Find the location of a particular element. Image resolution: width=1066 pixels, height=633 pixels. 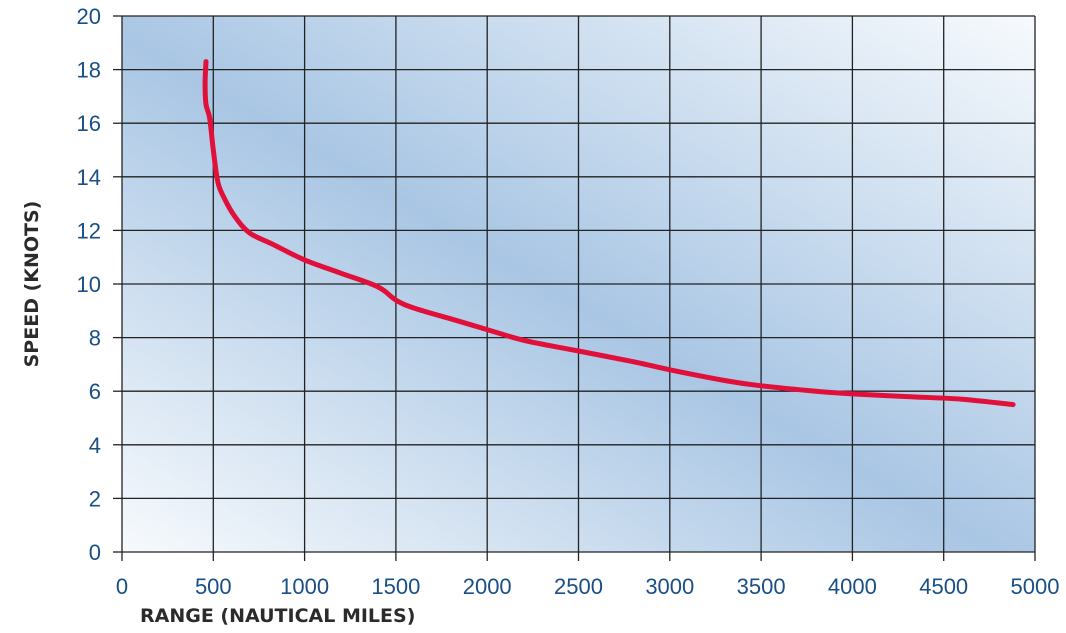

x-tick-label: 1000 is located at coordinates (304, 586).